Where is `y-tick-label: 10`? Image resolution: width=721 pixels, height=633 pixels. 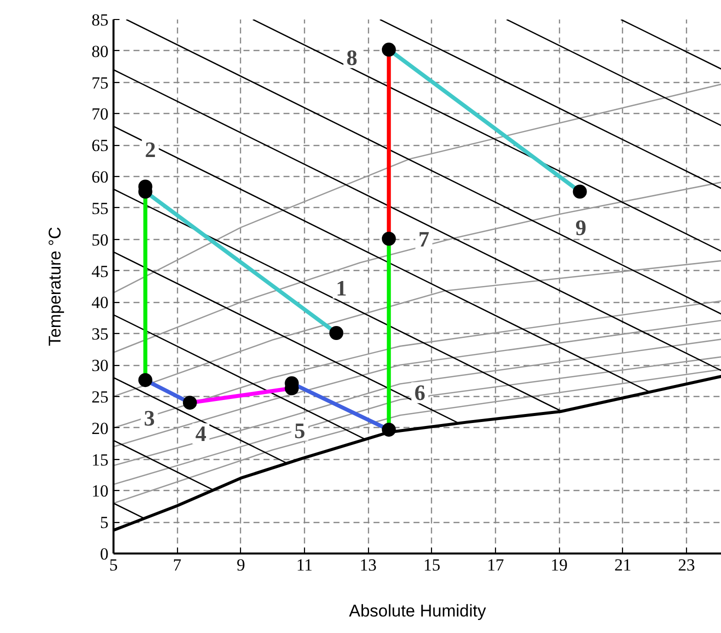 y-tick-label: 10 is located at coordinates (100, 491).